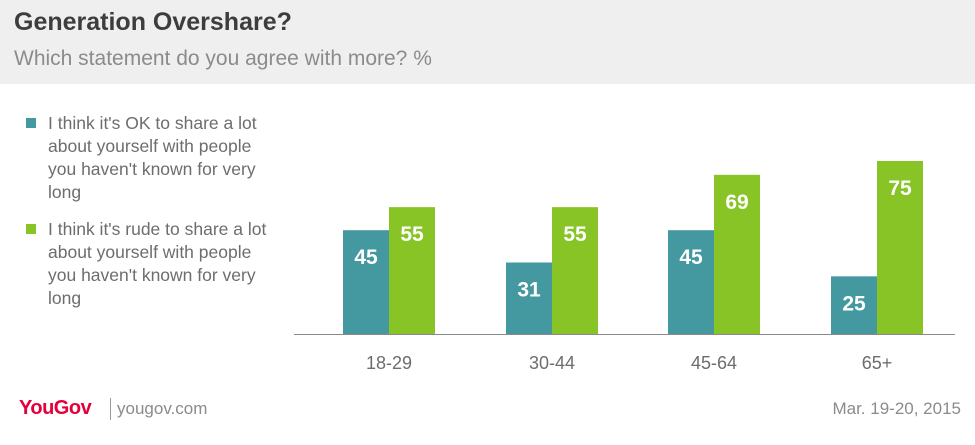 Image resolution: width=975 pixels, height=445 pixels. I want to click on bar-65+-series-2, so click(900, 247).